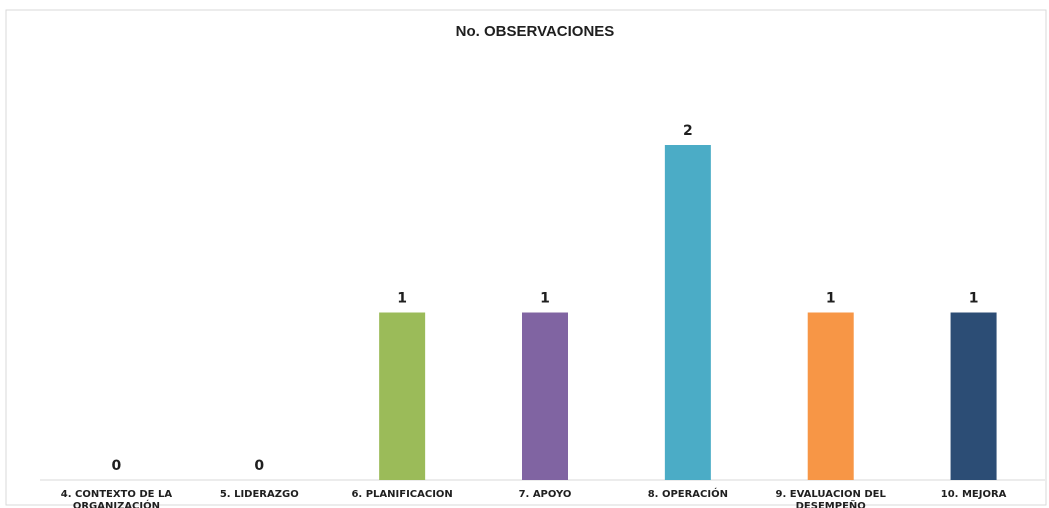 The width and height of the screenshot is (1049, 508). What do you see at coordinates (259, 494) in the screenshot?
I see `x-tick-label-2: 5. LIDERAZGO` at bounding box center [259, 494].